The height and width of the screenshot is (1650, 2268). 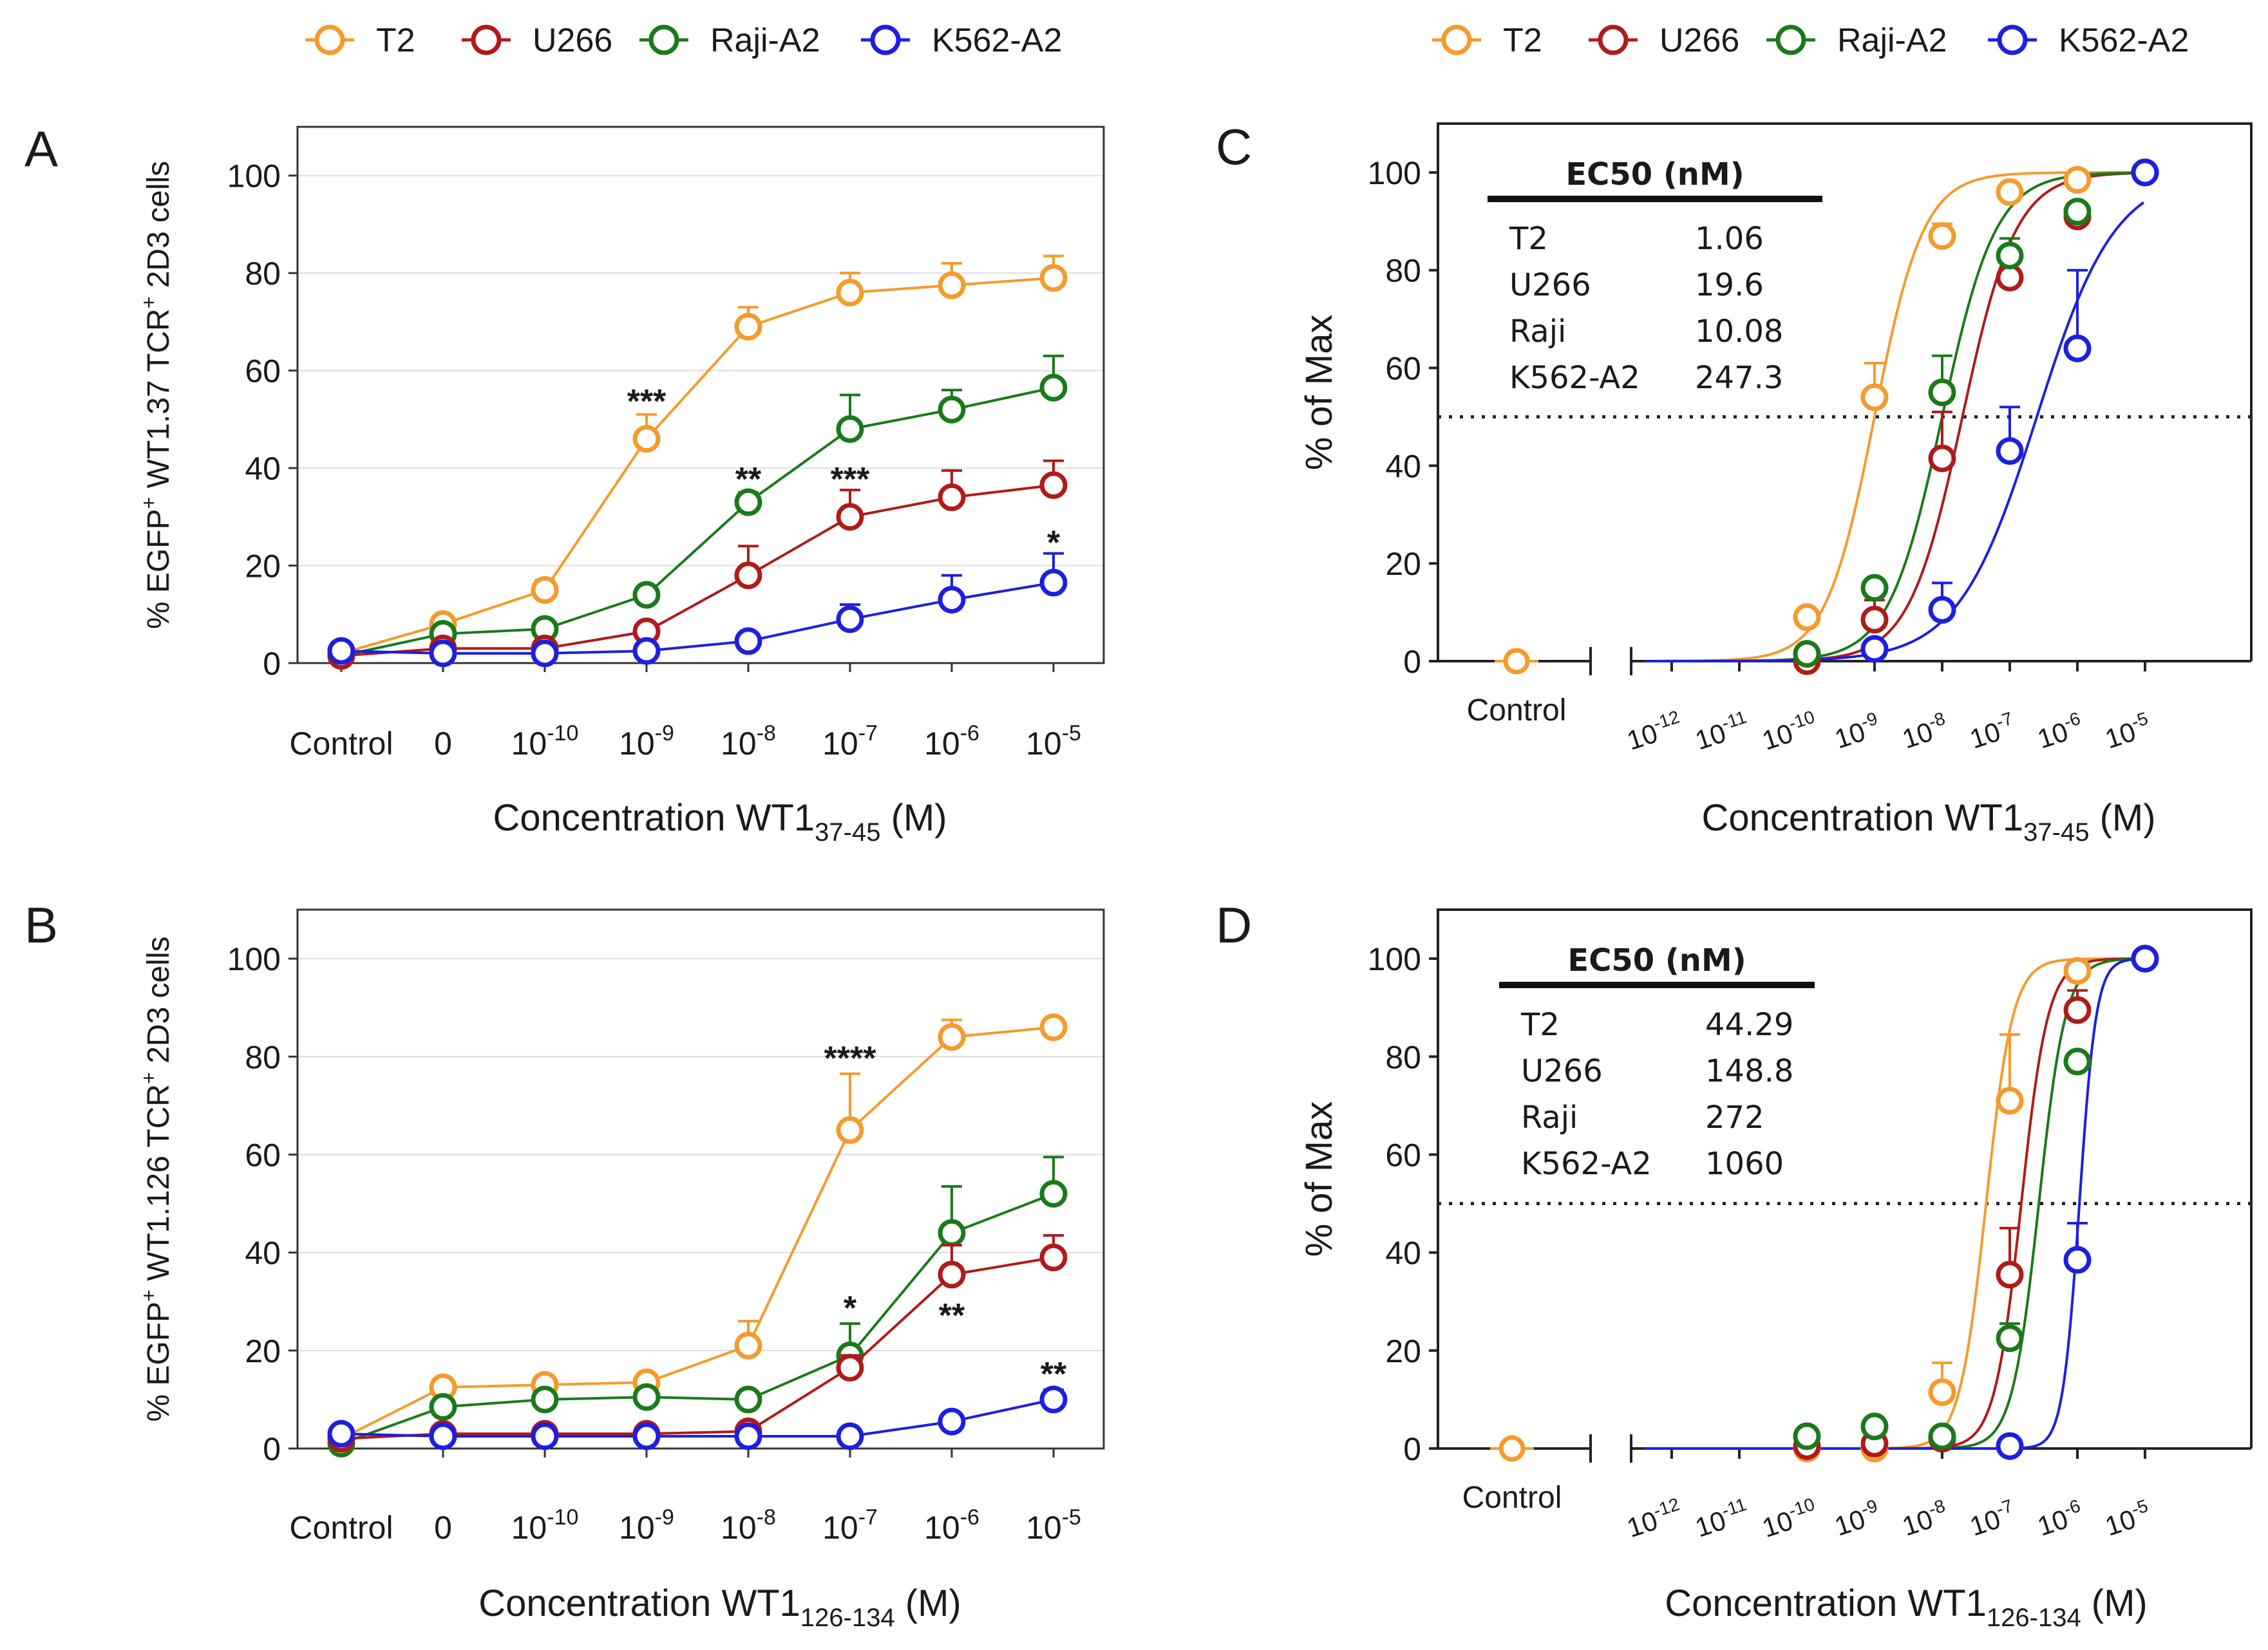 What do you see at coordinates (1654, 174) in the screenshot?
I see `ec50-table-header: EC50 (nM)` at bounding box center [1654, 174].